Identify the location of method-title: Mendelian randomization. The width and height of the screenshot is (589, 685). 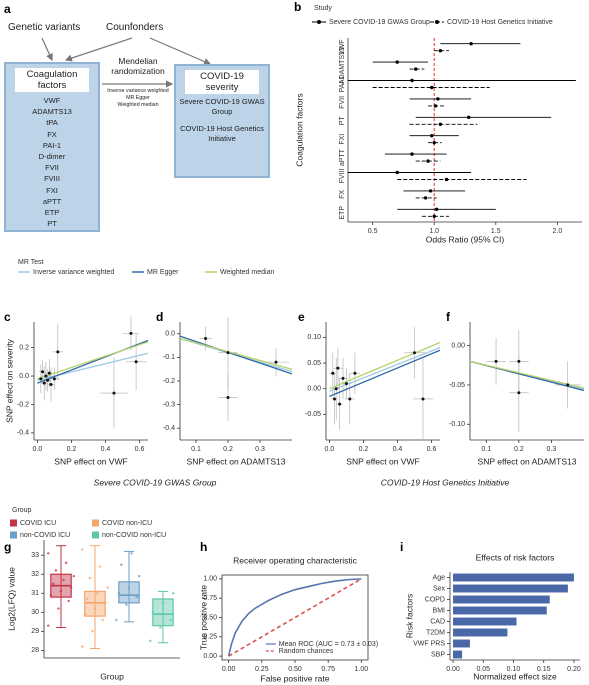
(138, 66).